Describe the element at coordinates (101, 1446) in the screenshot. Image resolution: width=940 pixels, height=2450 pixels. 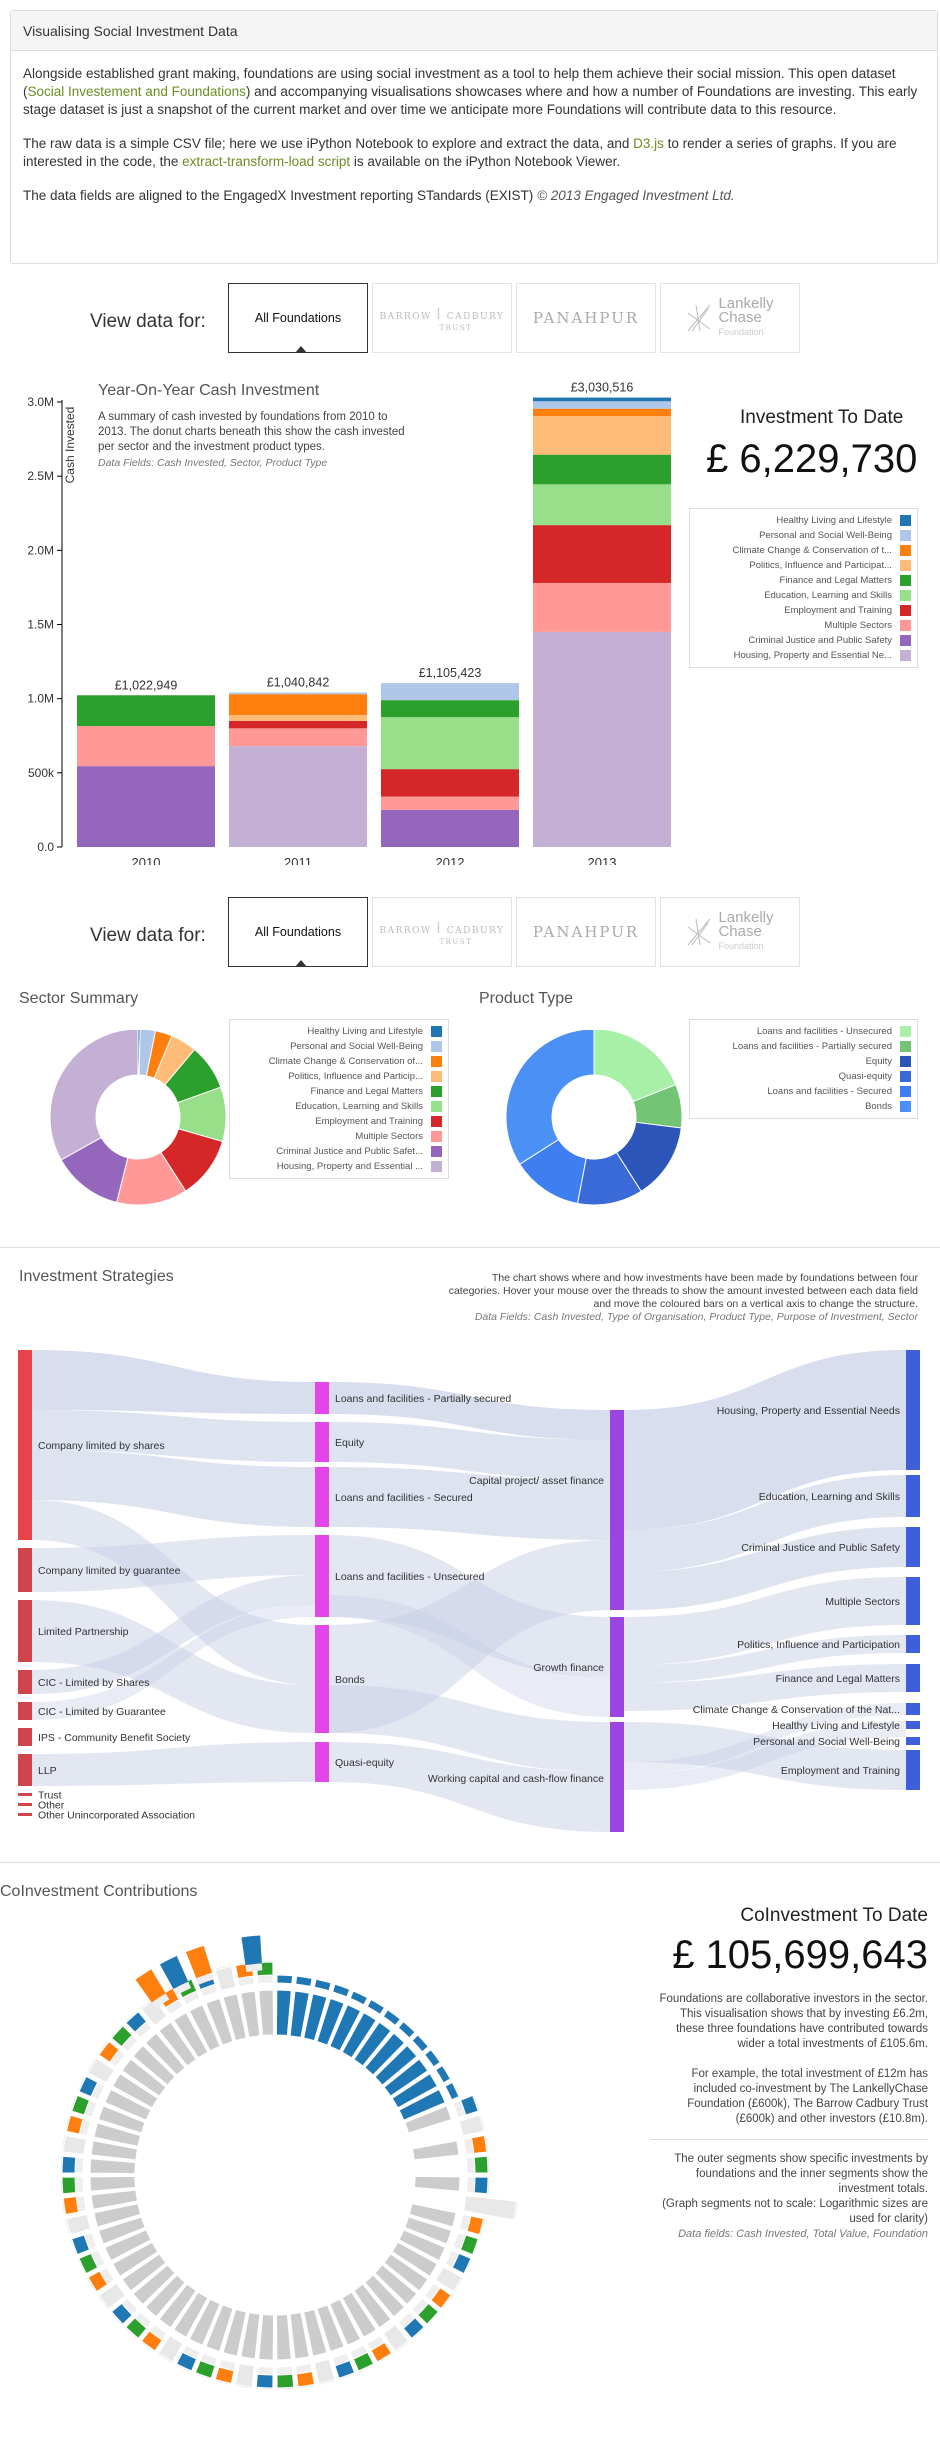
I see `sankey-node-label: Company limited by shares` at that location.